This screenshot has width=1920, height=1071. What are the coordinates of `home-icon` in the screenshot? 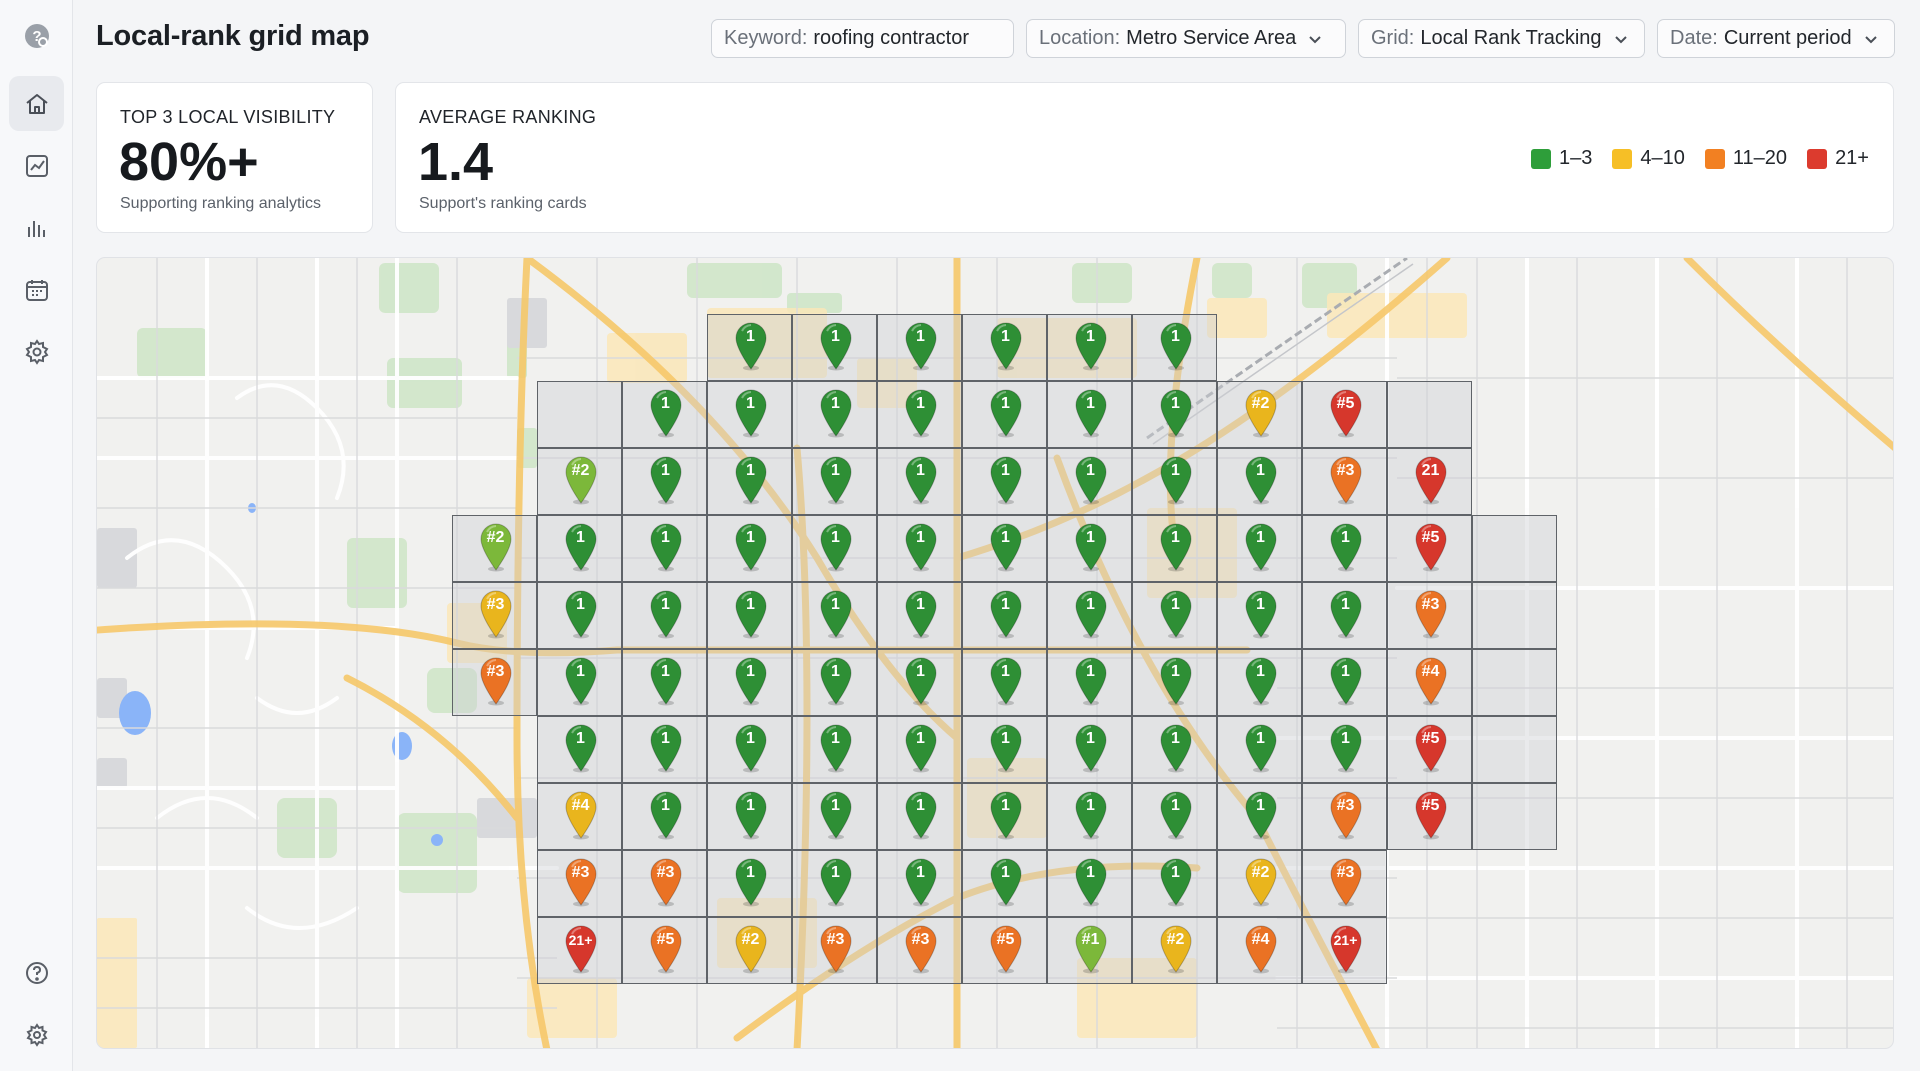 It's located at (36, 103).